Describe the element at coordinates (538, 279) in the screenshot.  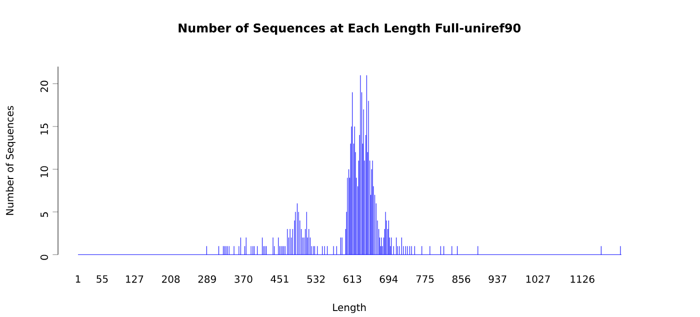
I see `x-tick-label: 1027` at that location.